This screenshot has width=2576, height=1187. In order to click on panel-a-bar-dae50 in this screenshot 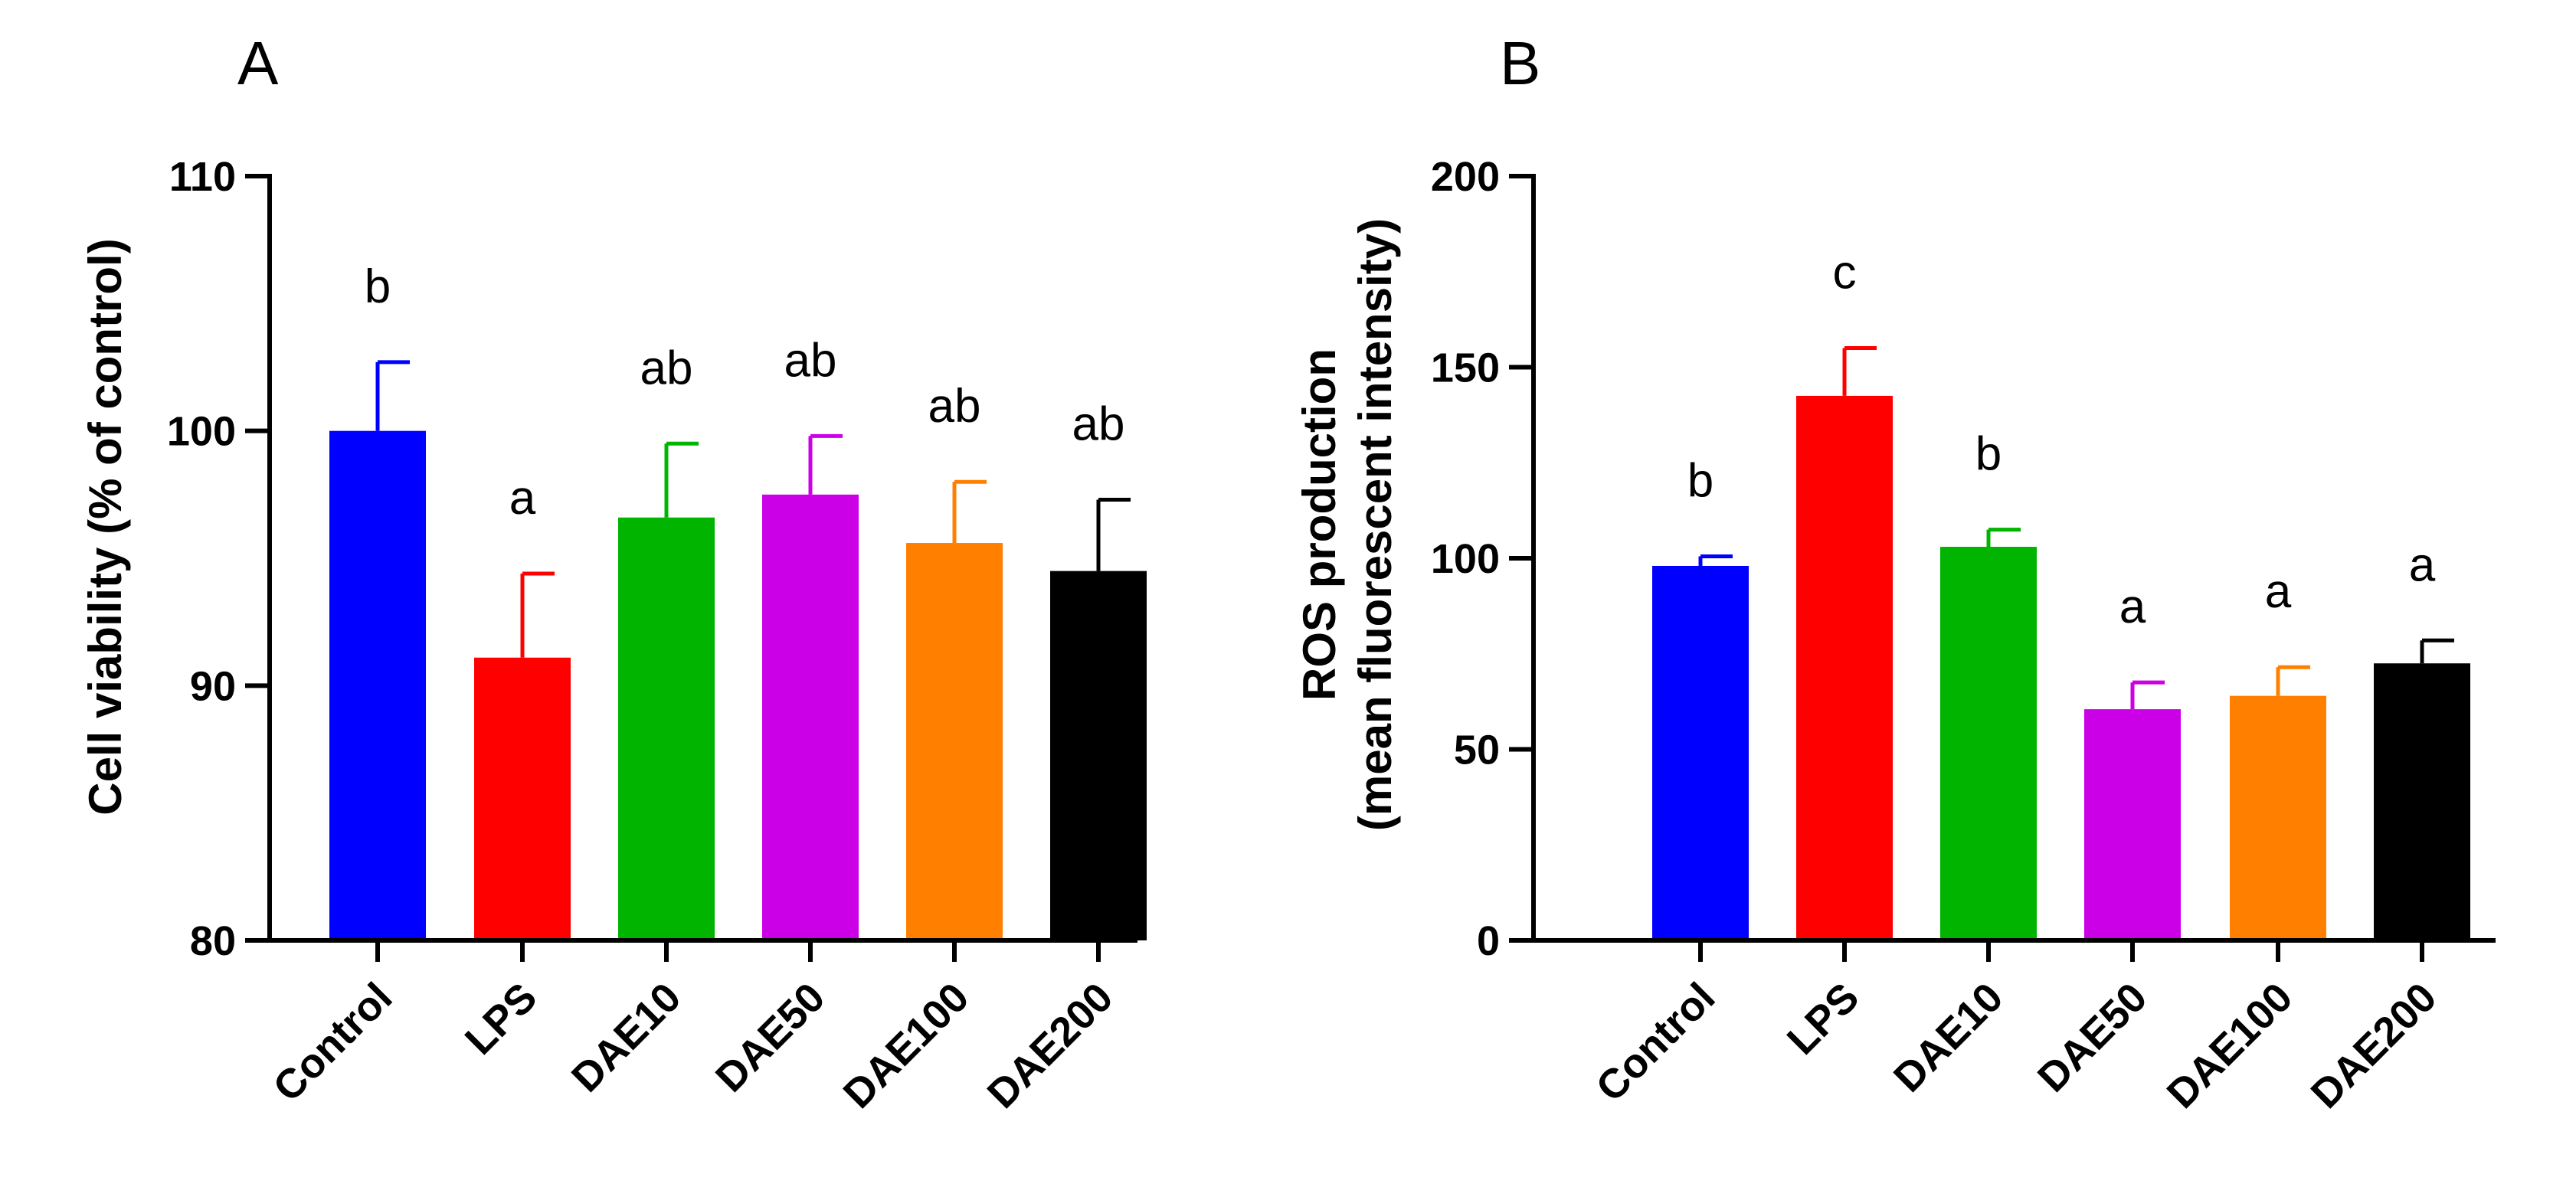, I will do `click(810, 717)`.